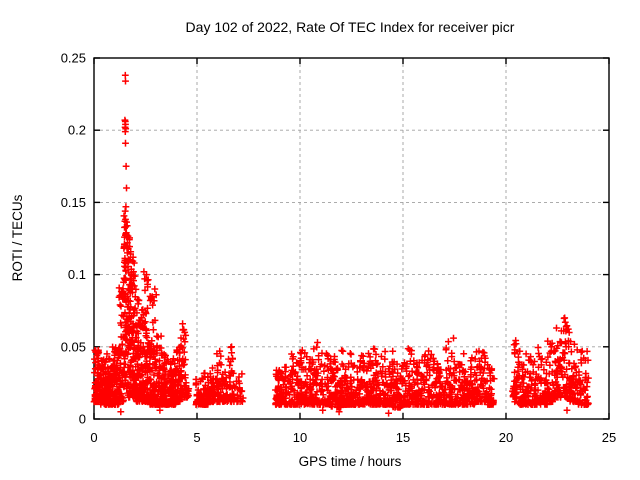 This screenshot has width=640, height=480. Describe the element at coordinates (196, 437) in the screenshot. I see `x-tick-label: 5` at that location.